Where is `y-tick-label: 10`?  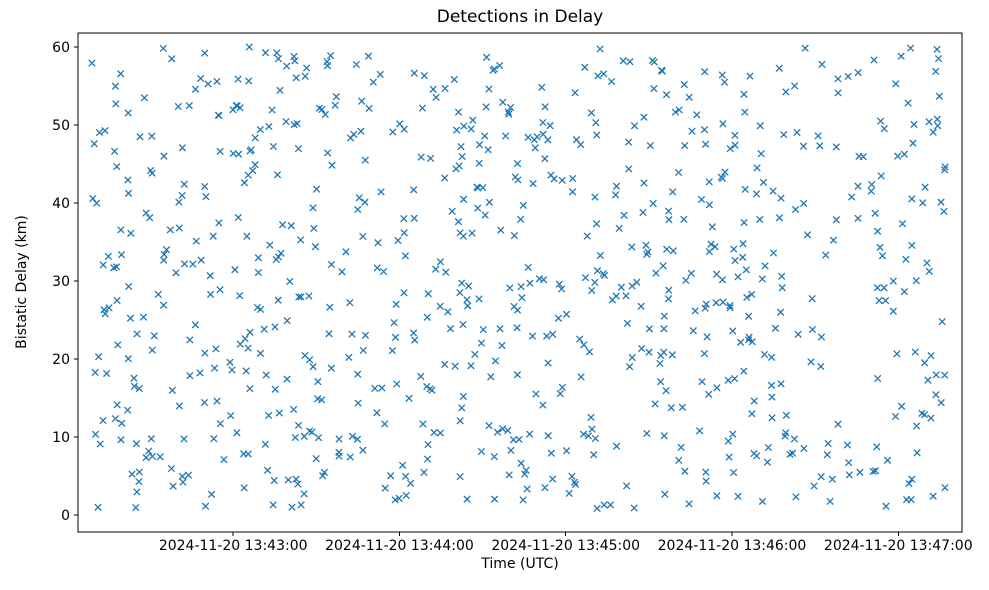
y-tick-label: 10 is located at coordinates (61, 438).